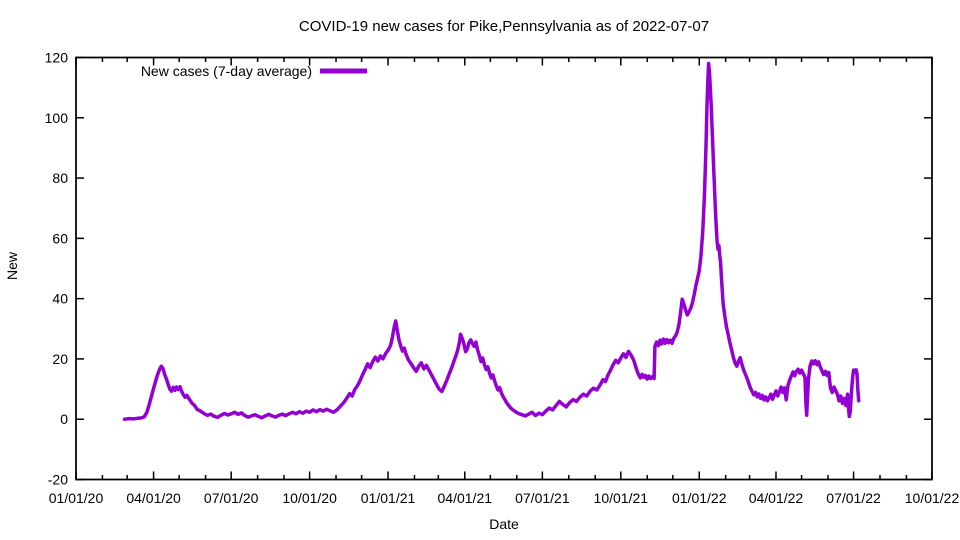 Image resolution: width=960 pixels, height=540 pixels. What do you see at coordinates (504, 524) in the screenshot?
I see `x-axis-label: Date` at bounding box center [504, 524].